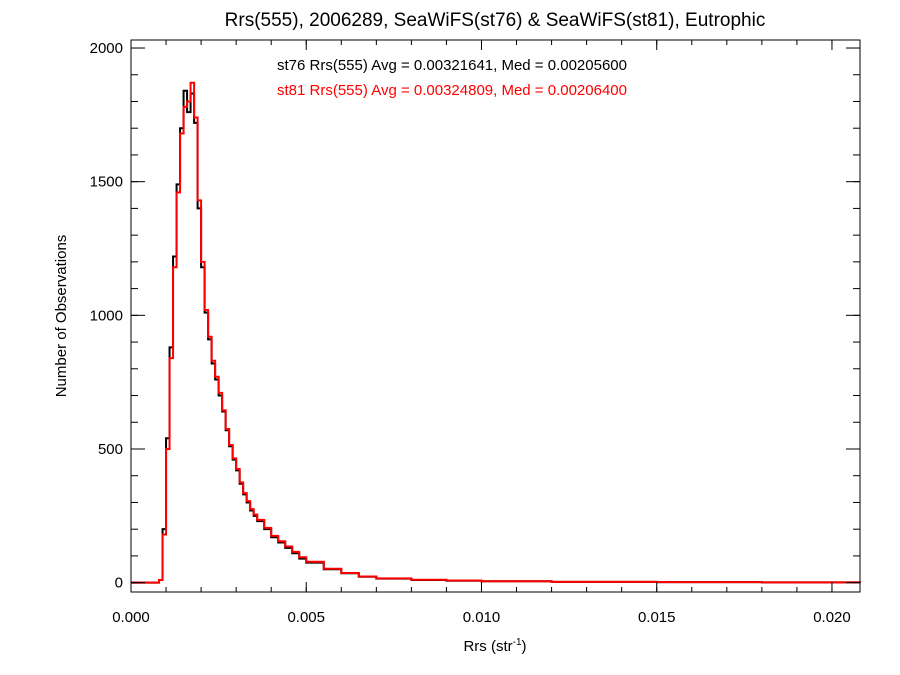  I want to click on x-tick-label-2: 0.010, so click(482, 617).